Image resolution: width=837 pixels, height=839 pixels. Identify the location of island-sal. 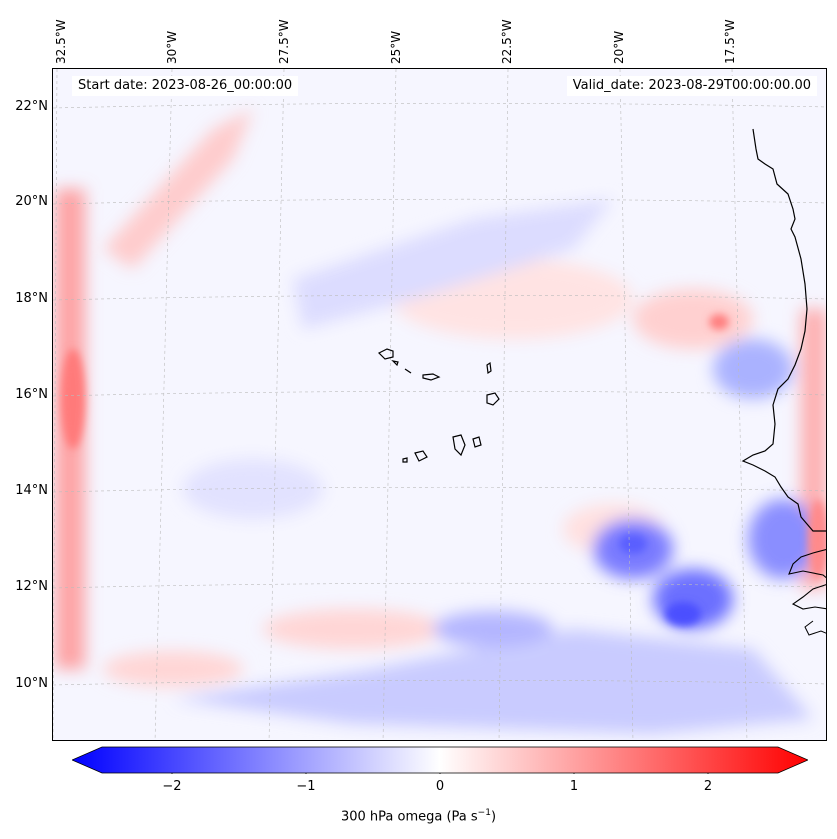
(489, 368).